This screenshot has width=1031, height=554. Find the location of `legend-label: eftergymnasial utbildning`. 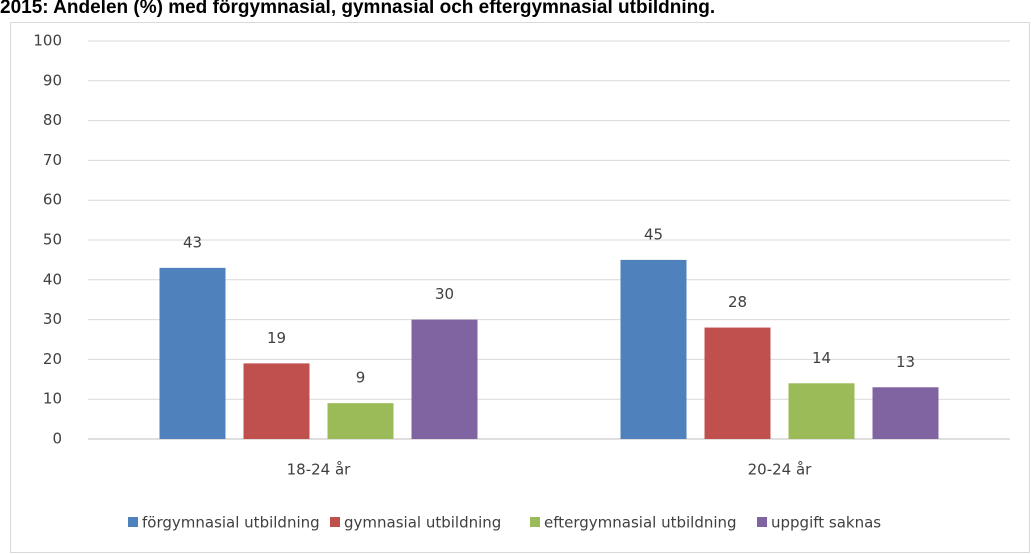

legend-label: eftergymnasial utbildning is located at coordinates (640, 523).